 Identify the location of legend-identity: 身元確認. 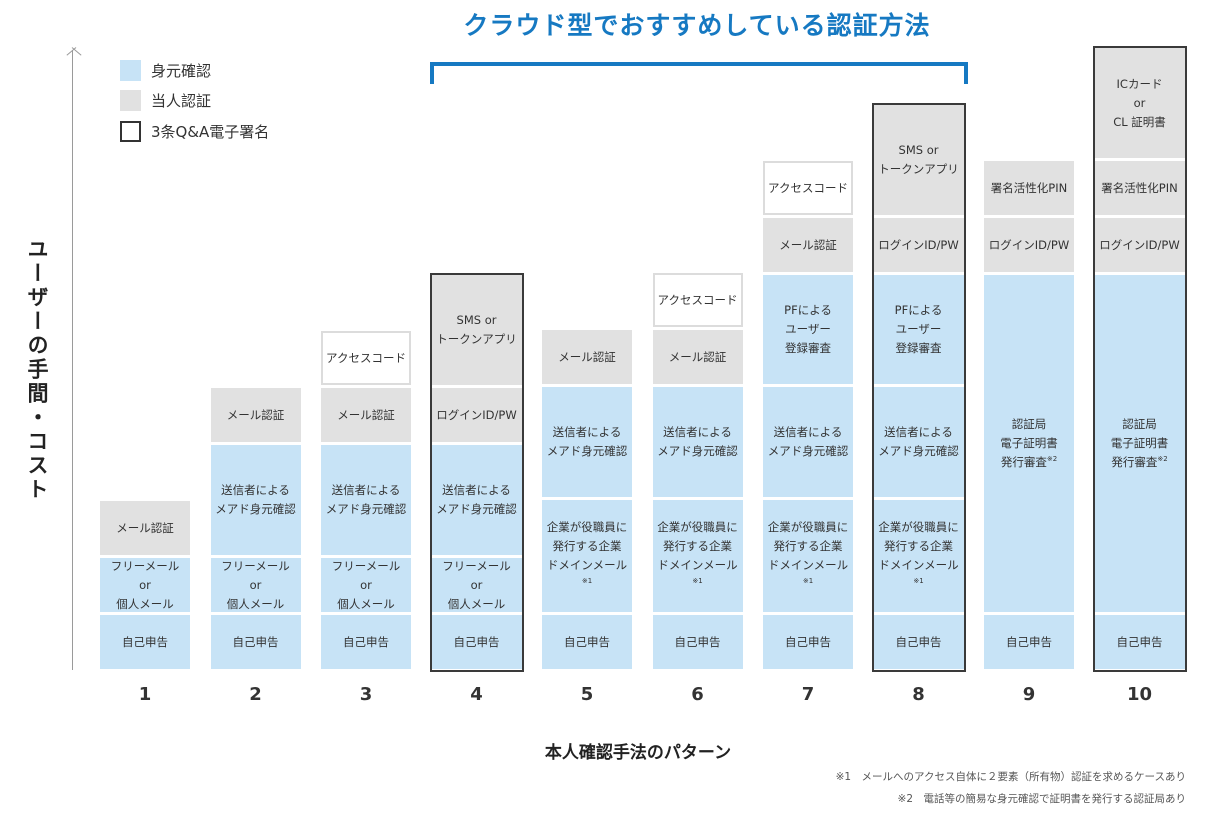
(165, 70).